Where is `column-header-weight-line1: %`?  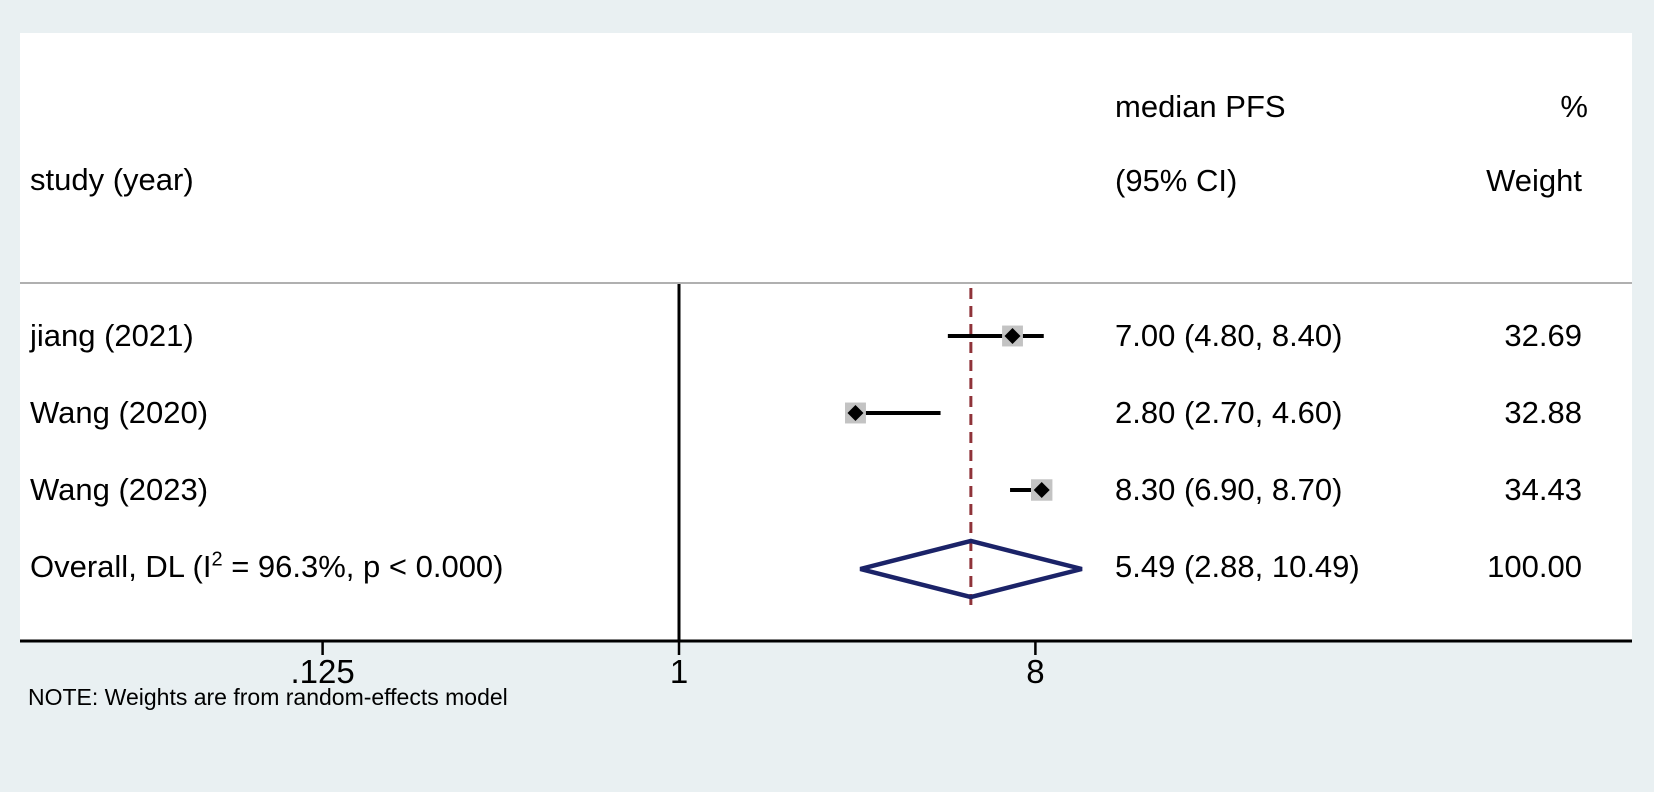
column-header-weight-line1: % is located at coordinates (1574, 106).